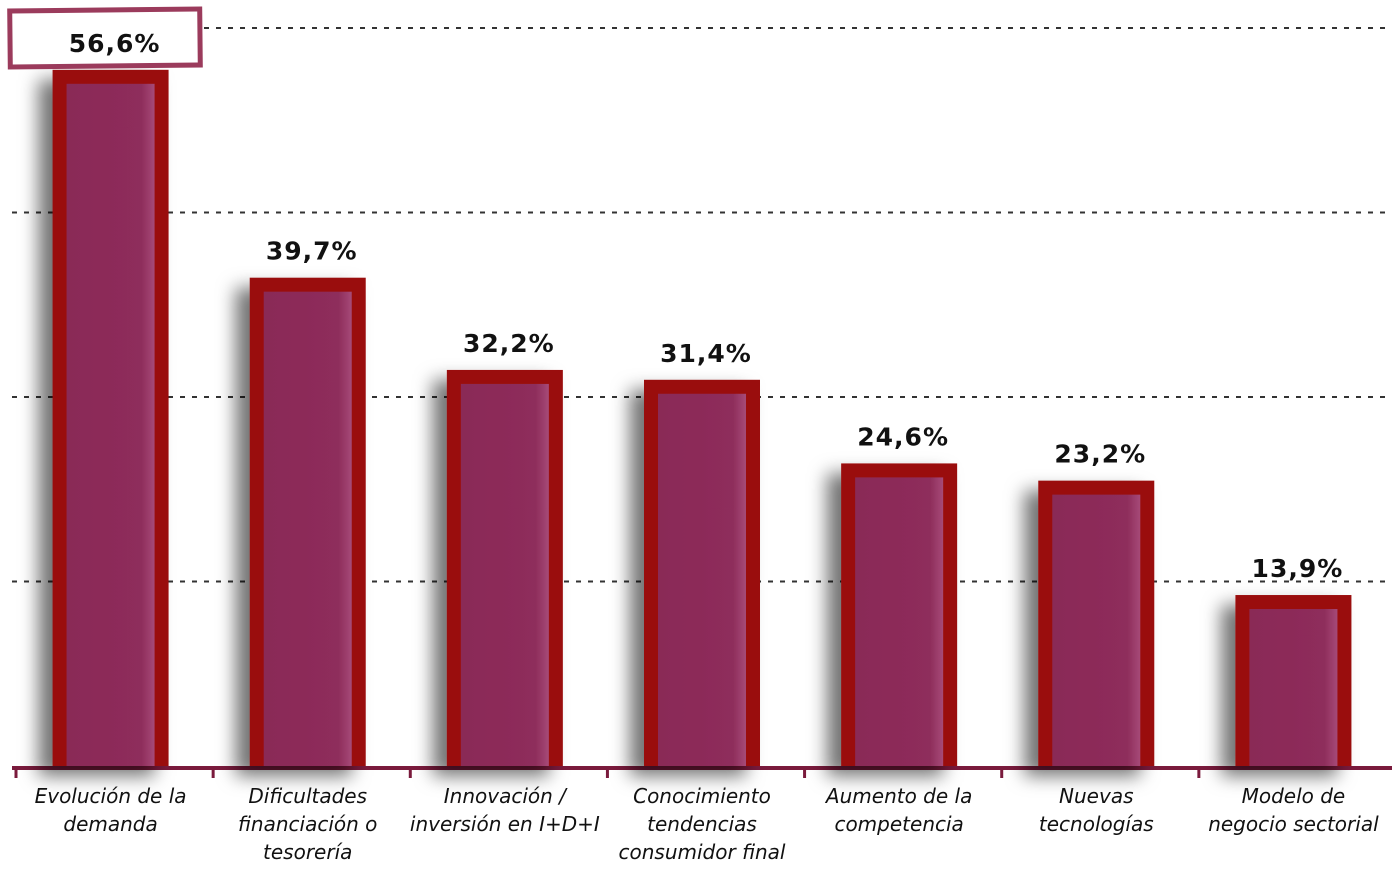 Image resolution: width=1392 pixels, height=879 pixels. I want to click on value-label: 39,7%, so click(312, 251).